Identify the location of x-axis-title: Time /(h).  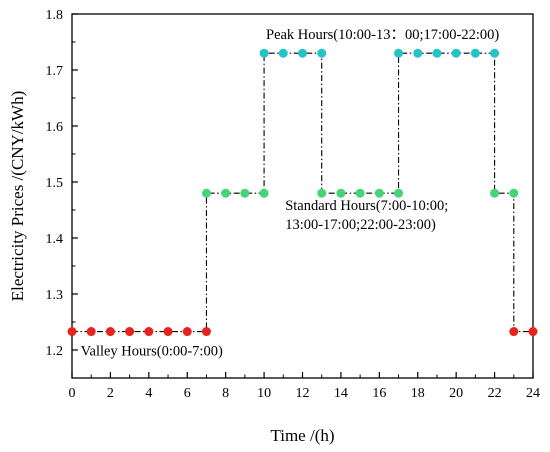
(302, 435).